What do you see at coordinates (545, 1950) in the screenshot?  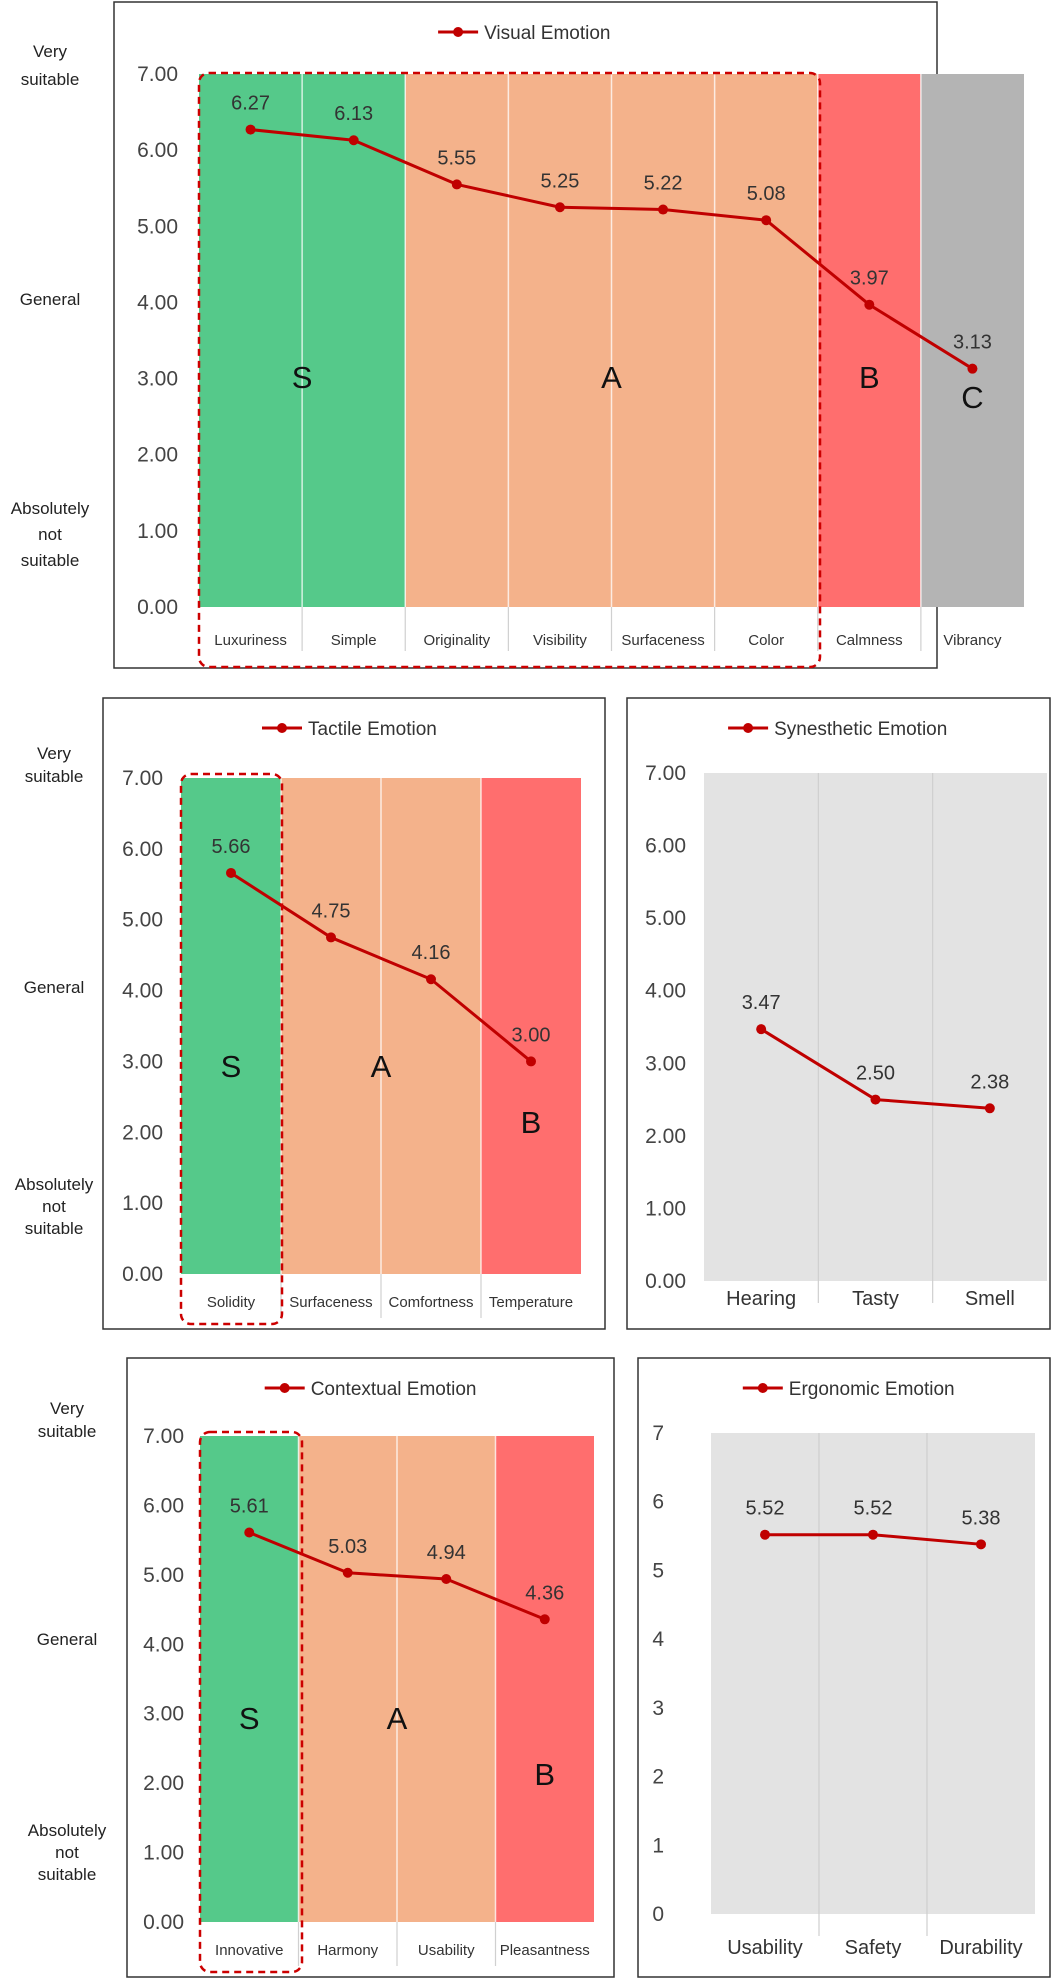 I see `x-category-label: Pleasantness` at bounding box center [545, 1950].